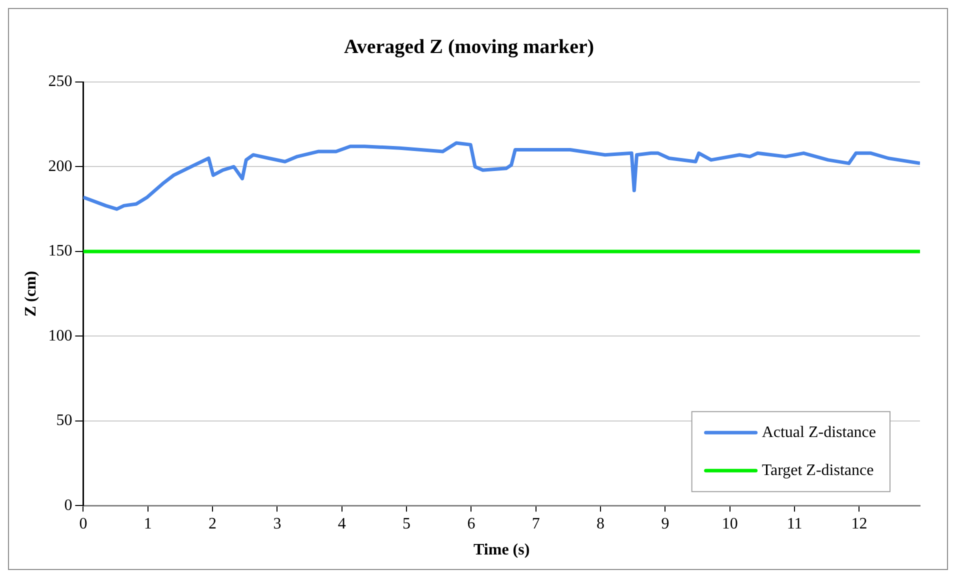  What do you see at coordinates (277, 523) in the screenshot?
I see `x-tick-label: 3` at bounding box center [277, 523].